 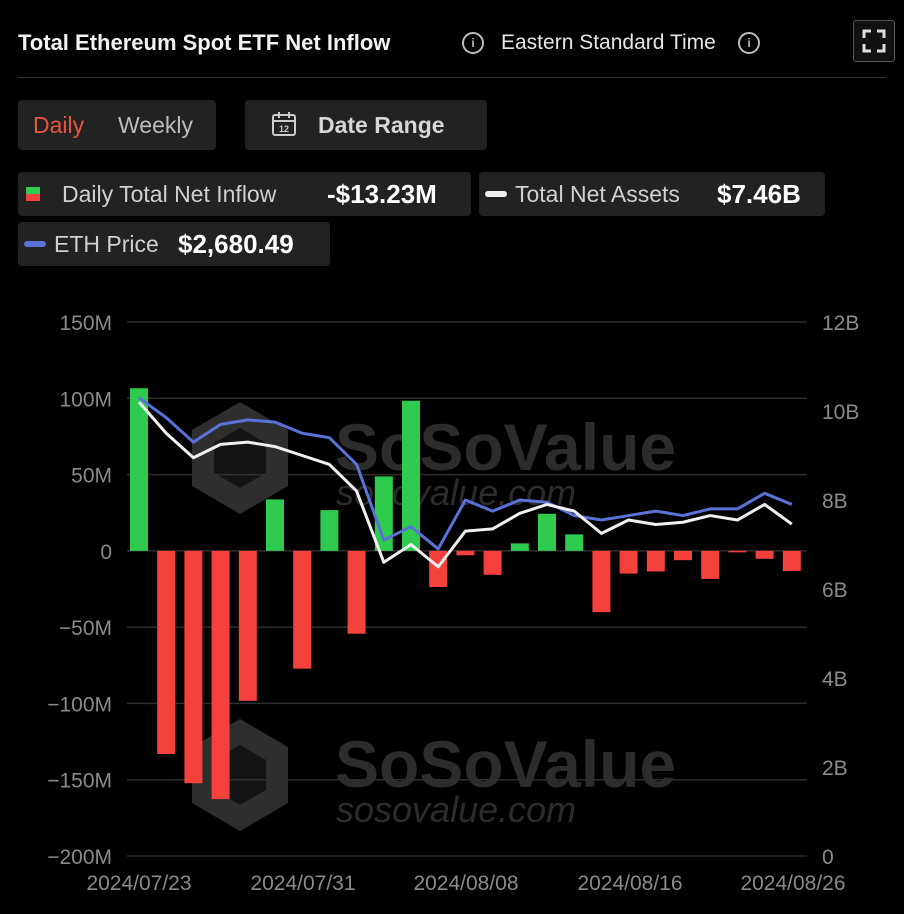 I want to click on y-left-tick-label: 0, so click(x=106, y=552).